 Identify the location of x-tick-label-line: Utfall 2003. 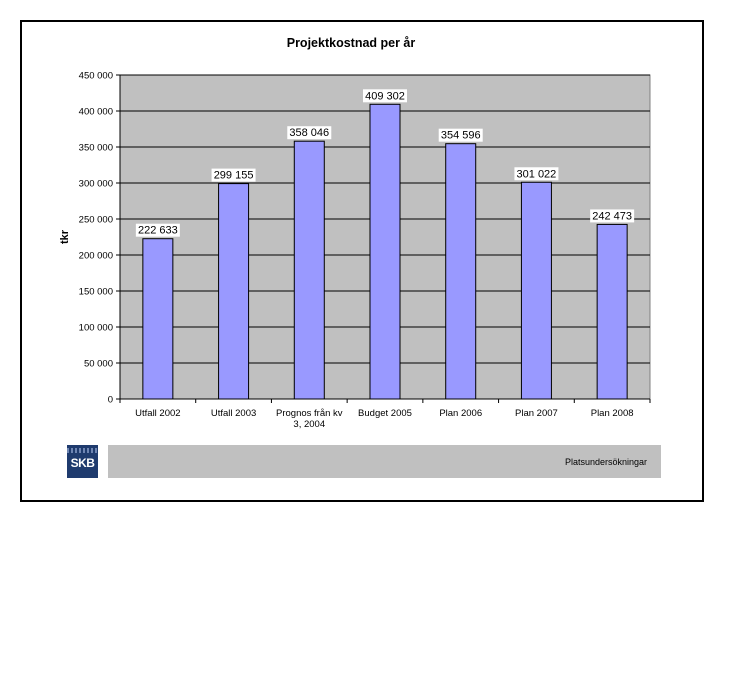
(233, 413).